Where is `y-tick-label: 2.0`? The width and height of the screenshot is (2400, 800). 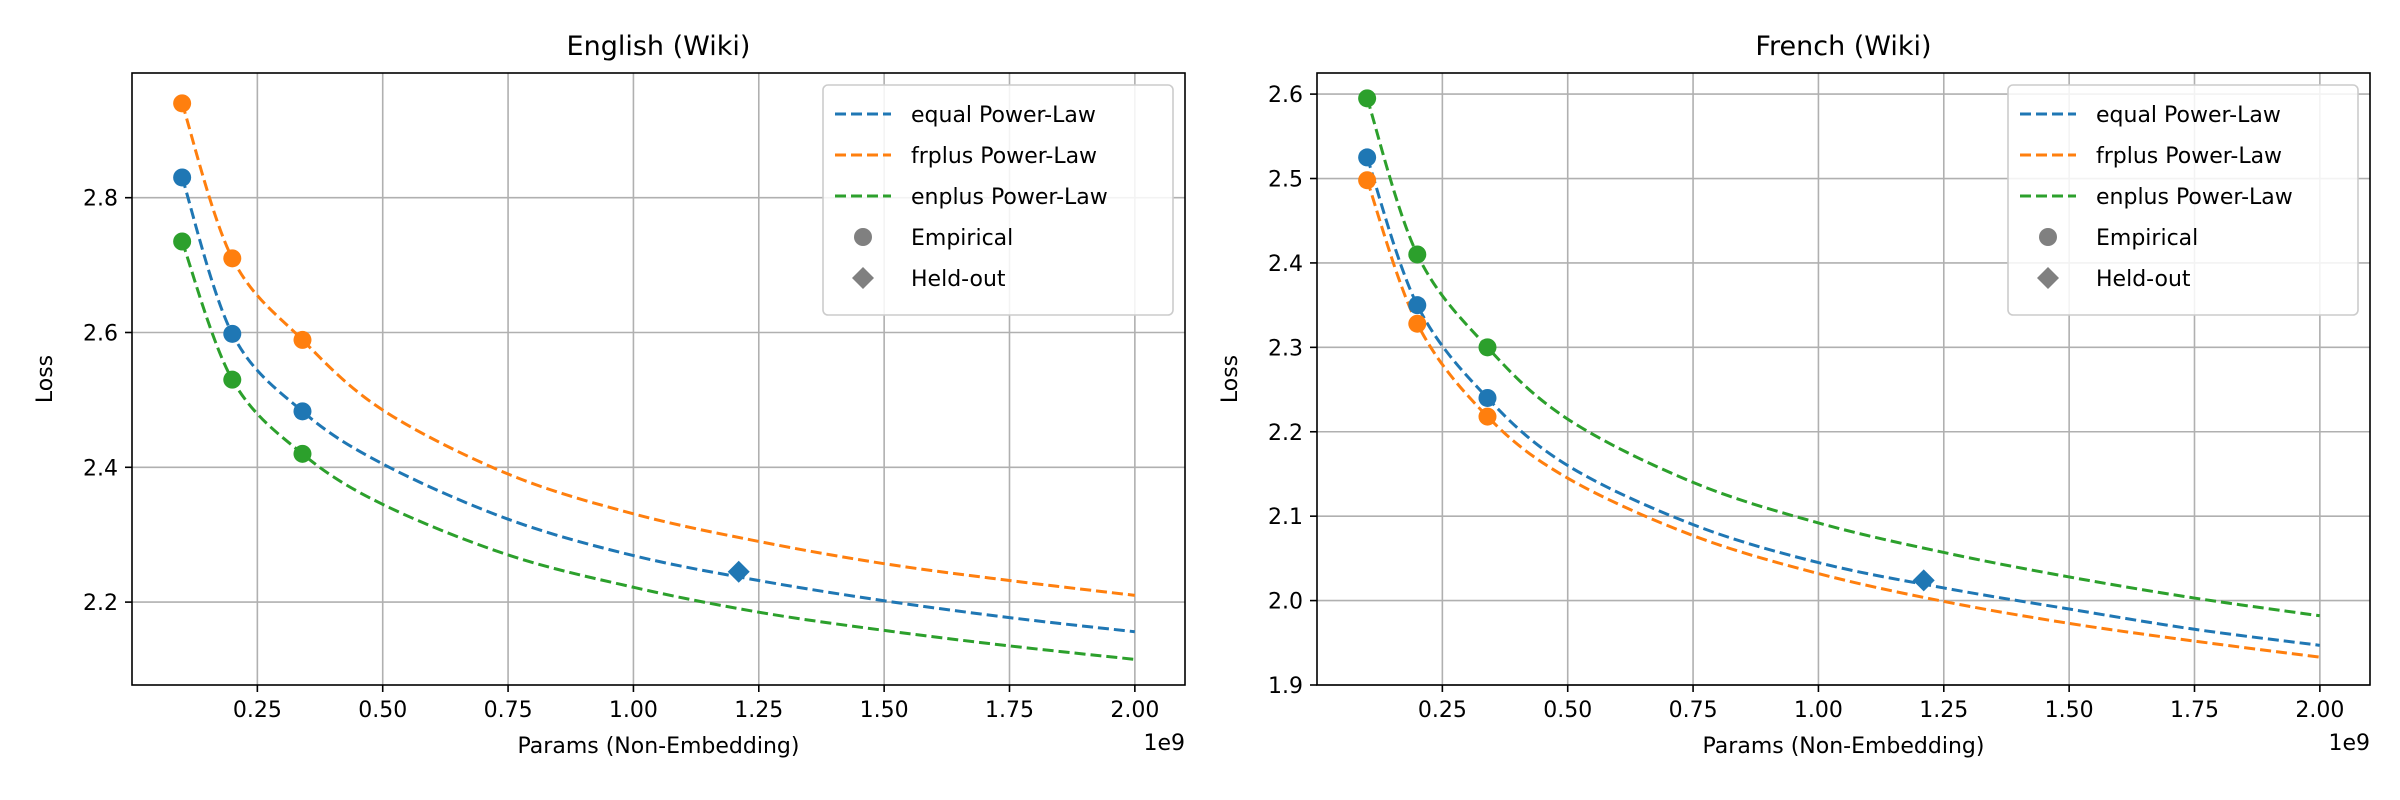 y-tick-label: 2.0 is located at coordinates (1285, 602).